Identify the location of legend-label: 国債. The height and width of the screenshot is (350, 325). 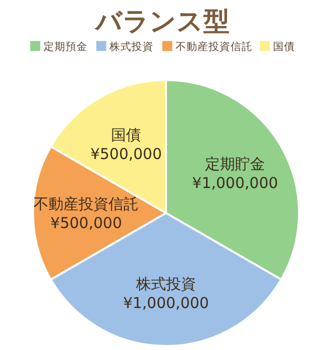
(283, 47).